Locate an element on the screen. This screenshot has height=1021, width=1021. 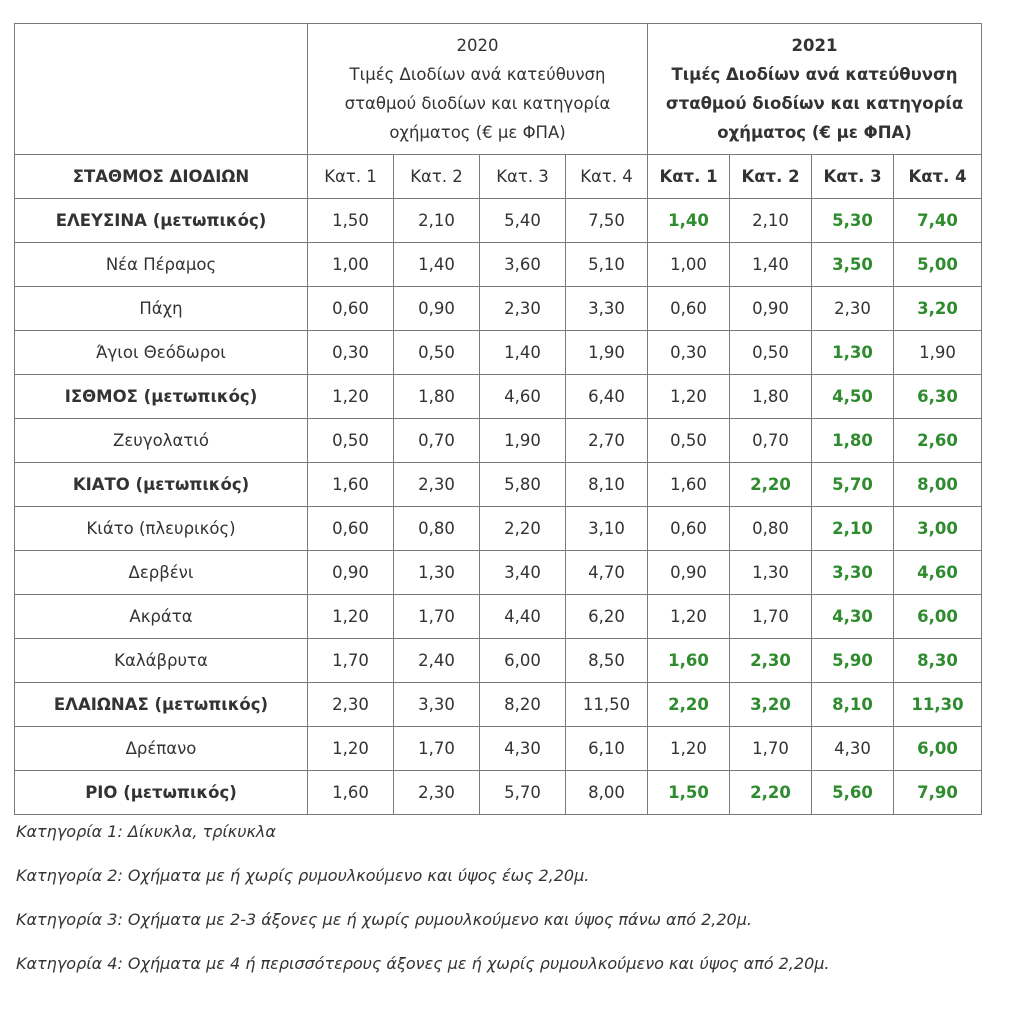
price-2020: 1,80 is located at coordinates (436, 396).